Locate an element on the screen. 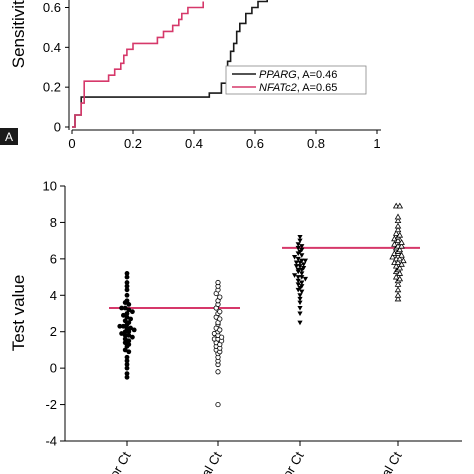 This screenshot has height=474, width=474. dot-x-tick-label: or Ct is located at coordinates (293, 461).